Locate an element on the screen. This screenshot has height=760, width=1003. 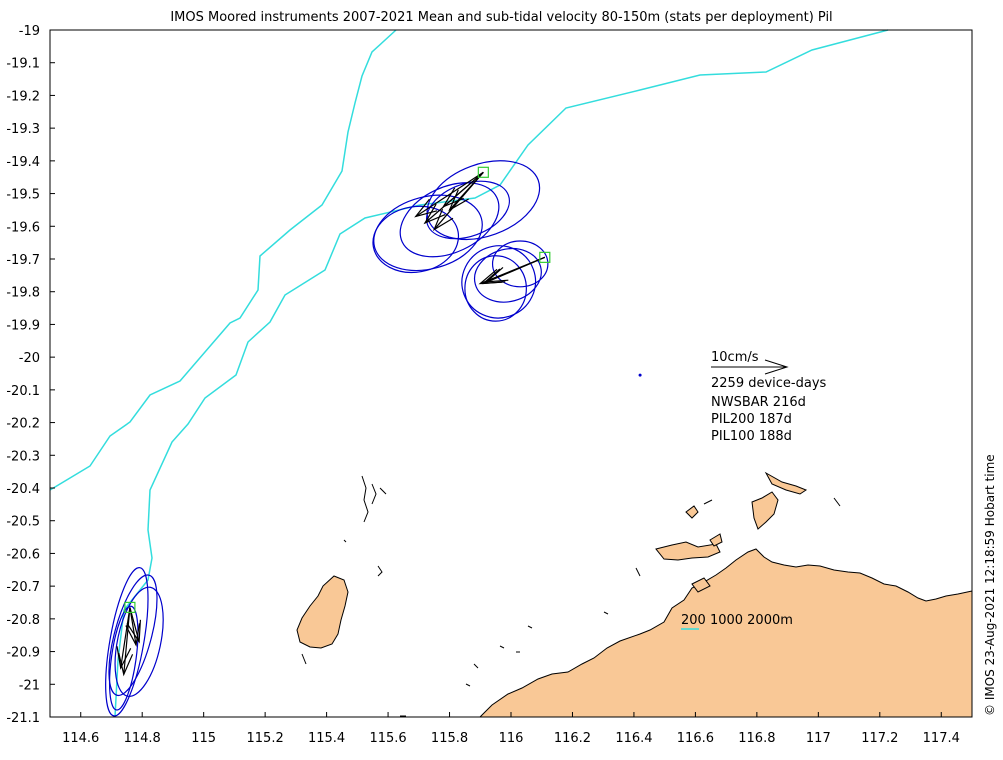
y-tick-label: -19.3 is located at coordinates (23, 129).